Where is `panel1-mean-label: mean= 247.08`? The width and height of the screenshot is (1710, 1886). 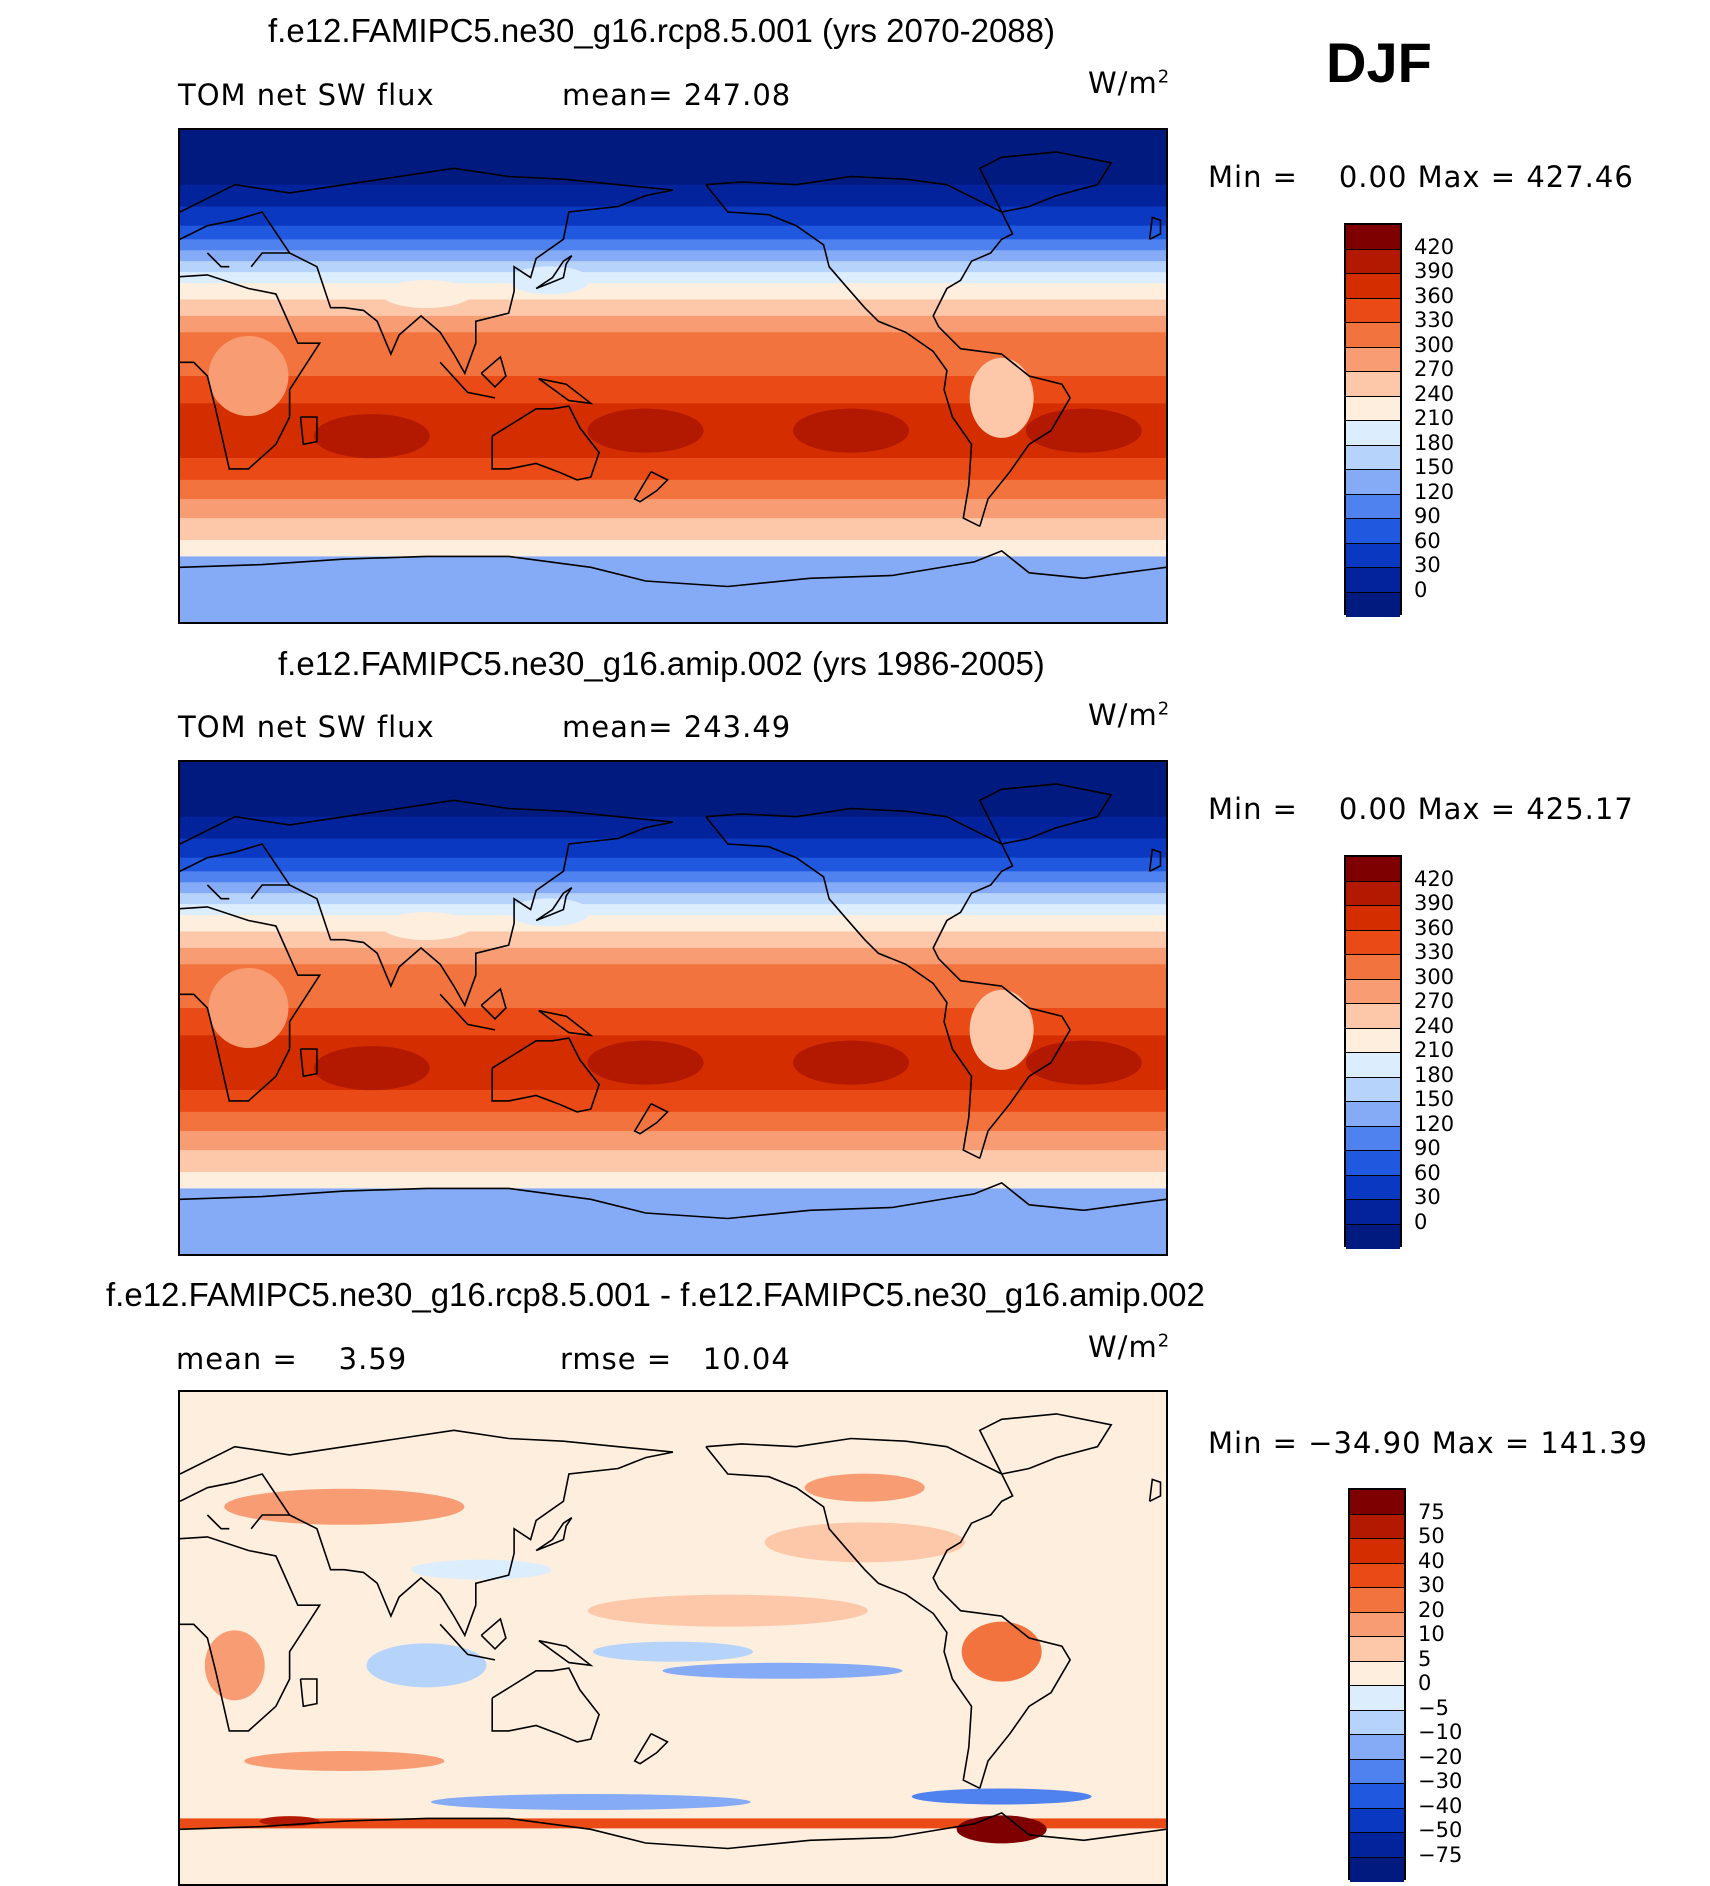
panel1-mean-label: mean= 247.08 is located at coordinates (677, 95).